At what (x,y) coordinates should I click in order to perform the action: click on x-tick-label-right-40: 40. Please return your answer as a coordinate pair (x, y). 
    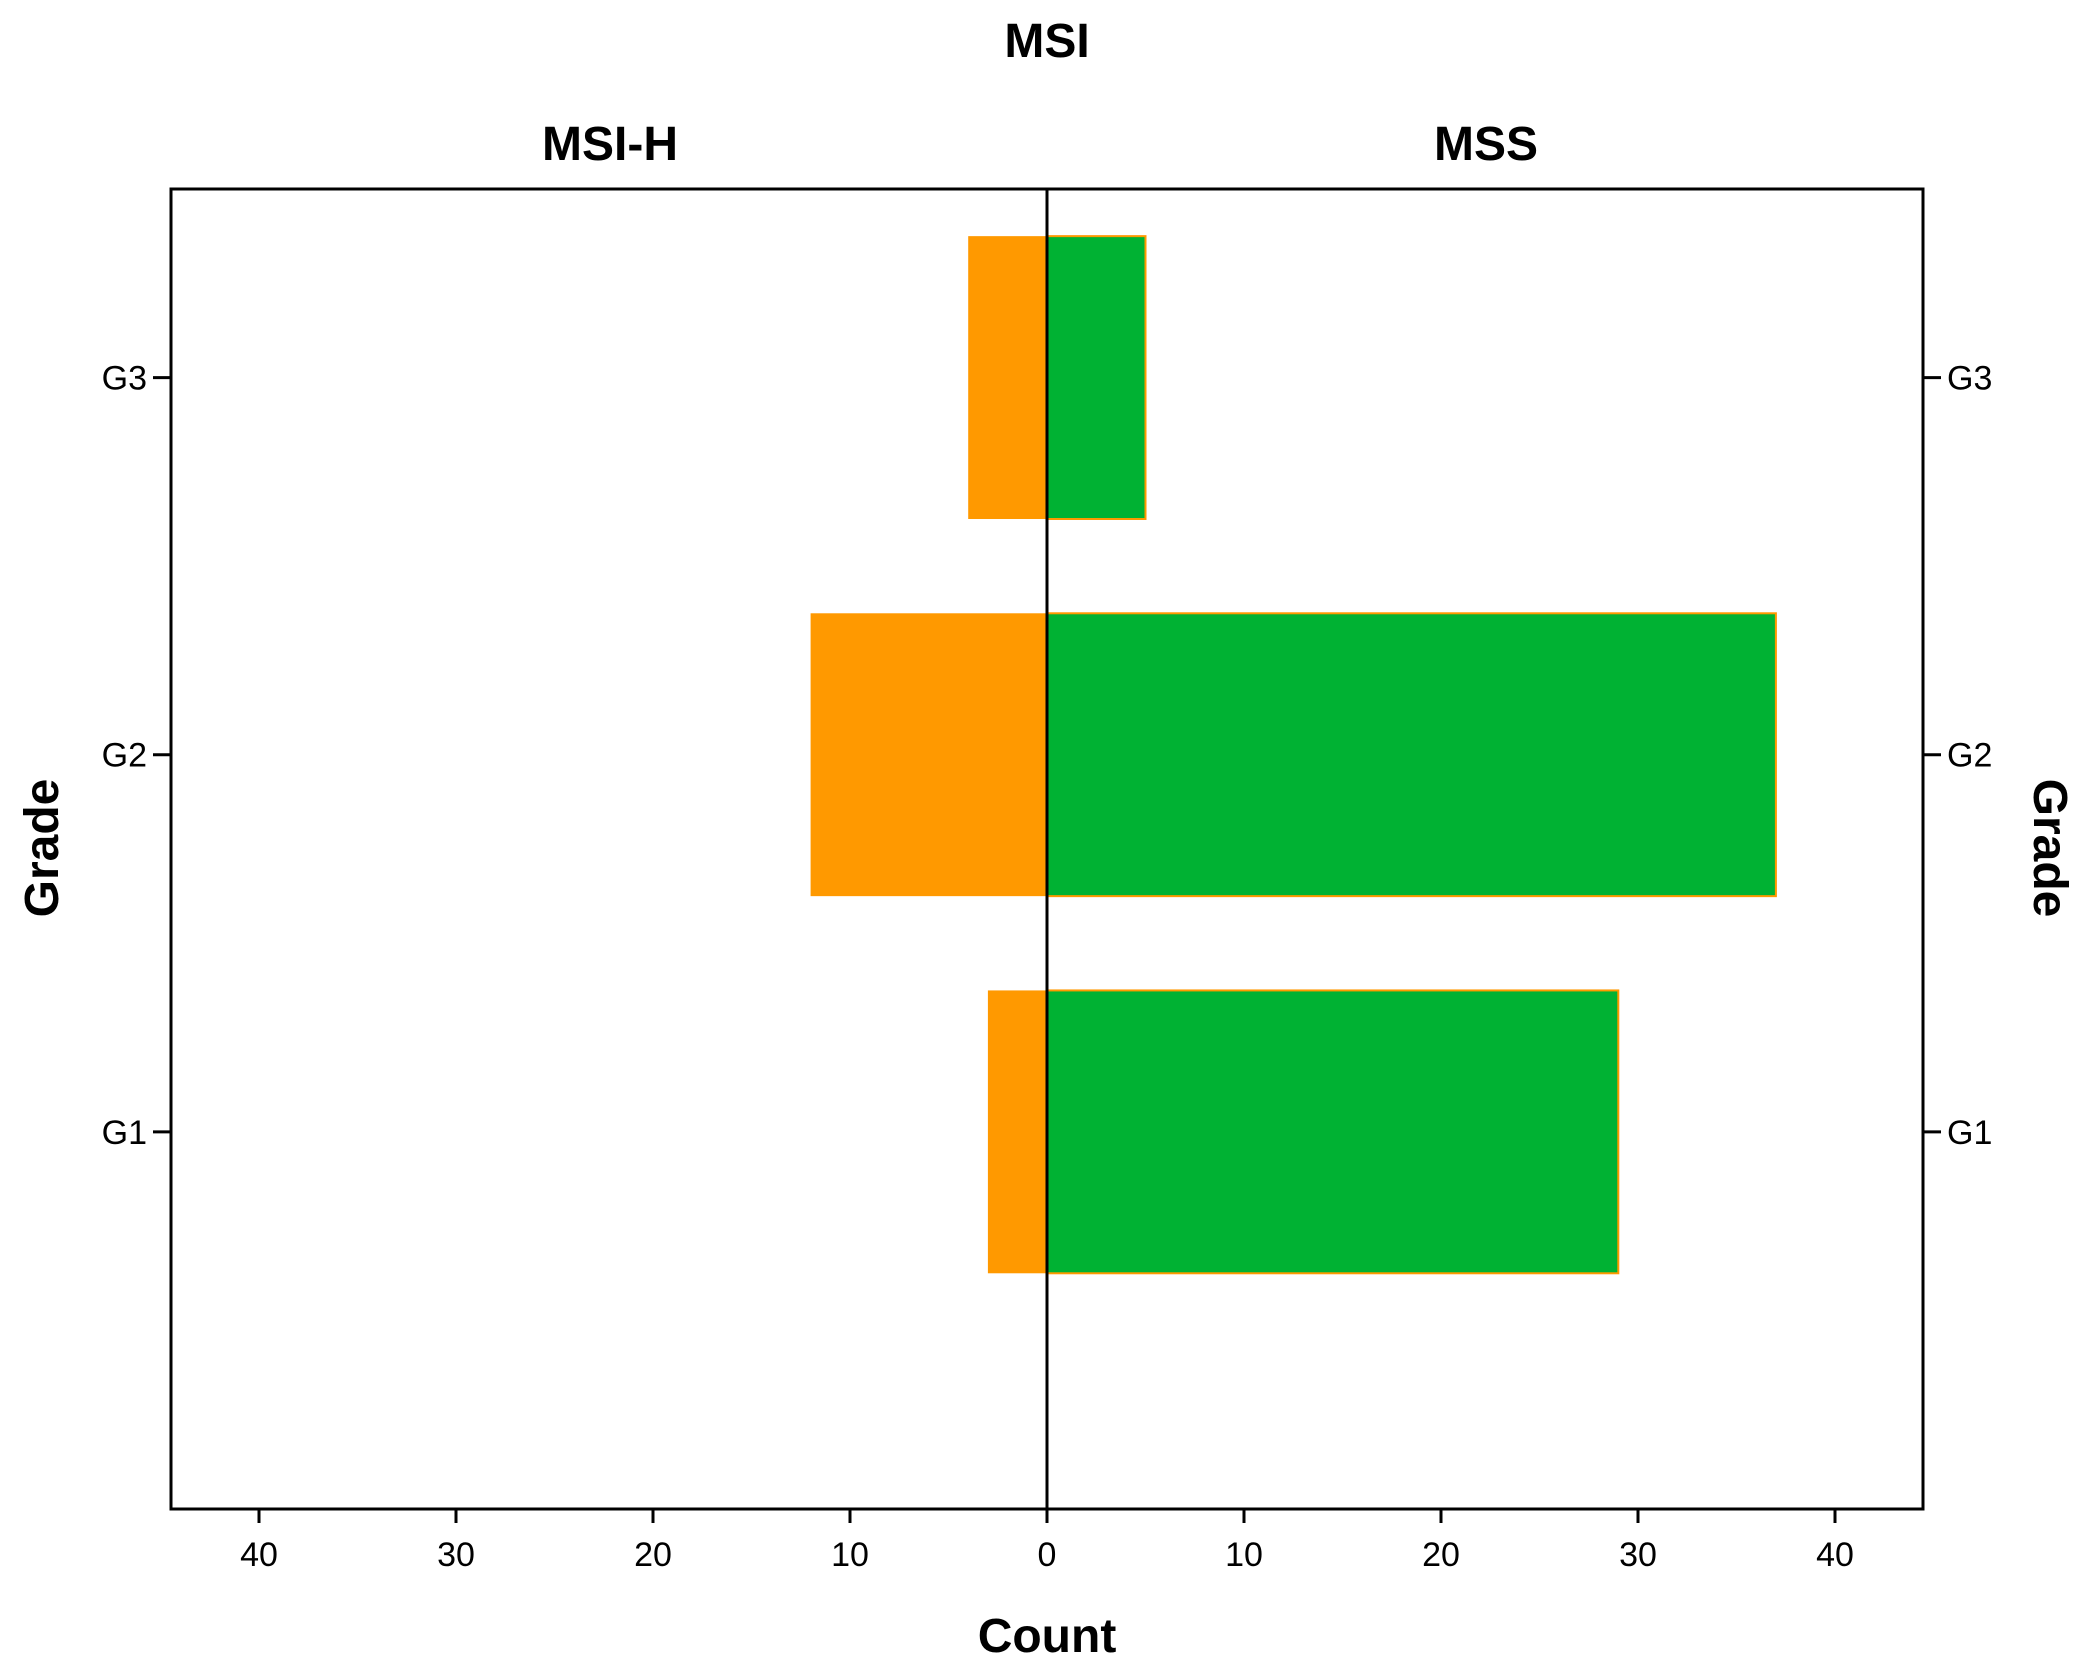
    Looking at the image, I should click on (1835, 1555).